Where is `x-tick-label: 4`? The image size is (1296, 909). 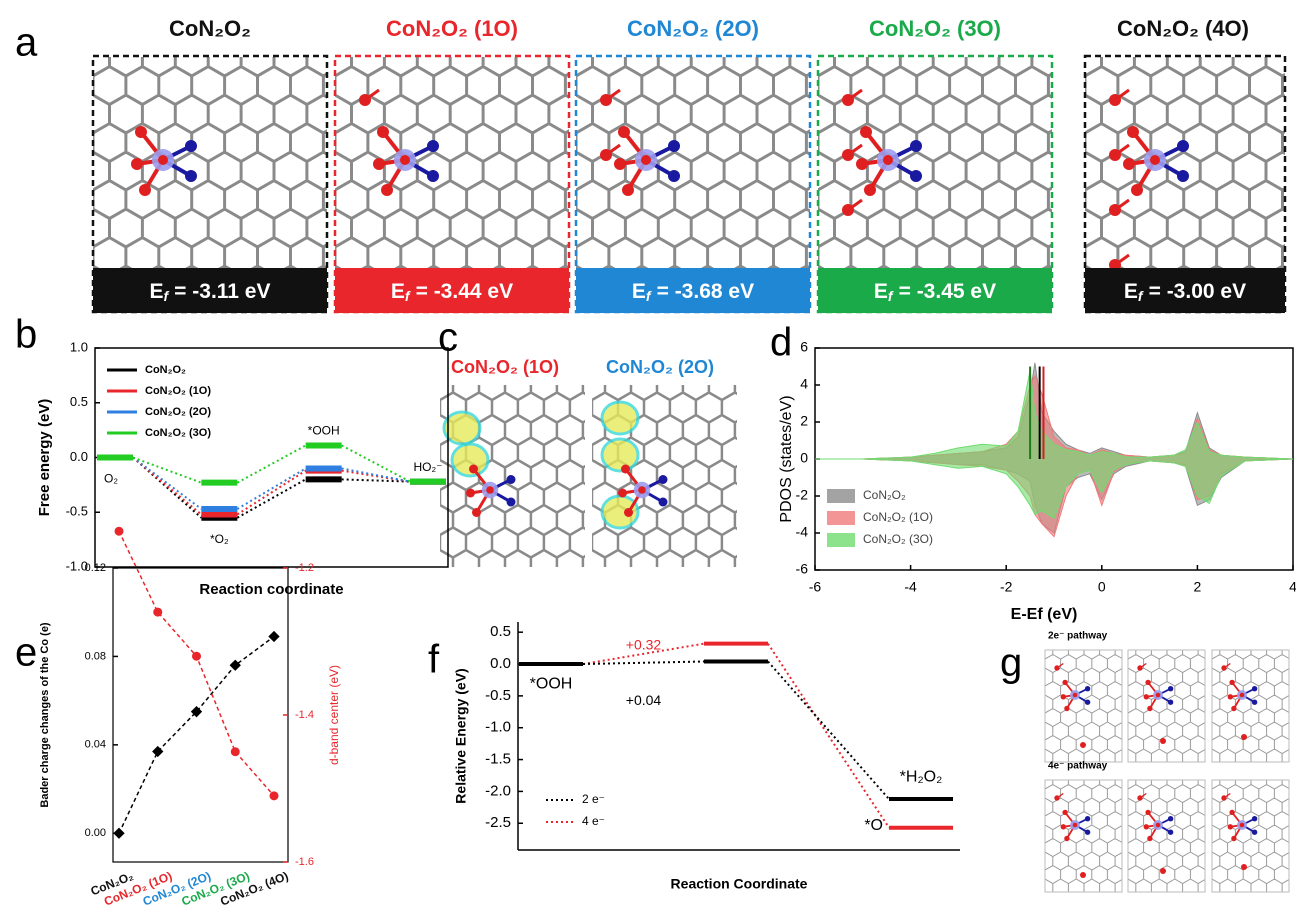
x-tick-label: 4 is located at coordinates (1292, 587).